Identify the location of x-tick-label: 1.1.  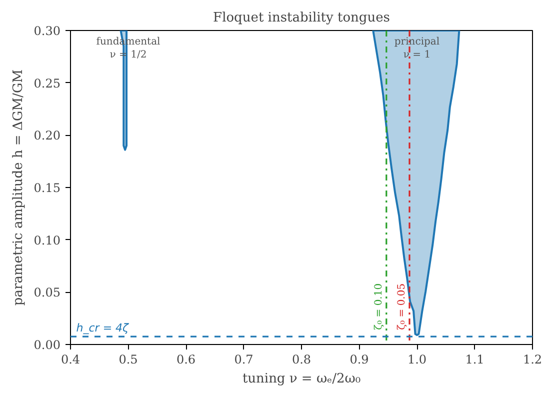
(474, 359).